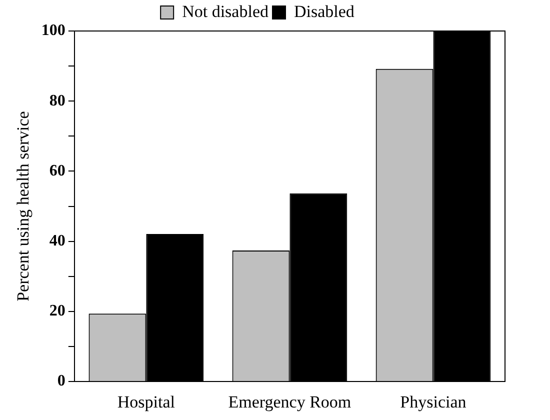 The image size is (550, 420). I want to click on y-axis-title: Percent using health service, so click(23, 206).